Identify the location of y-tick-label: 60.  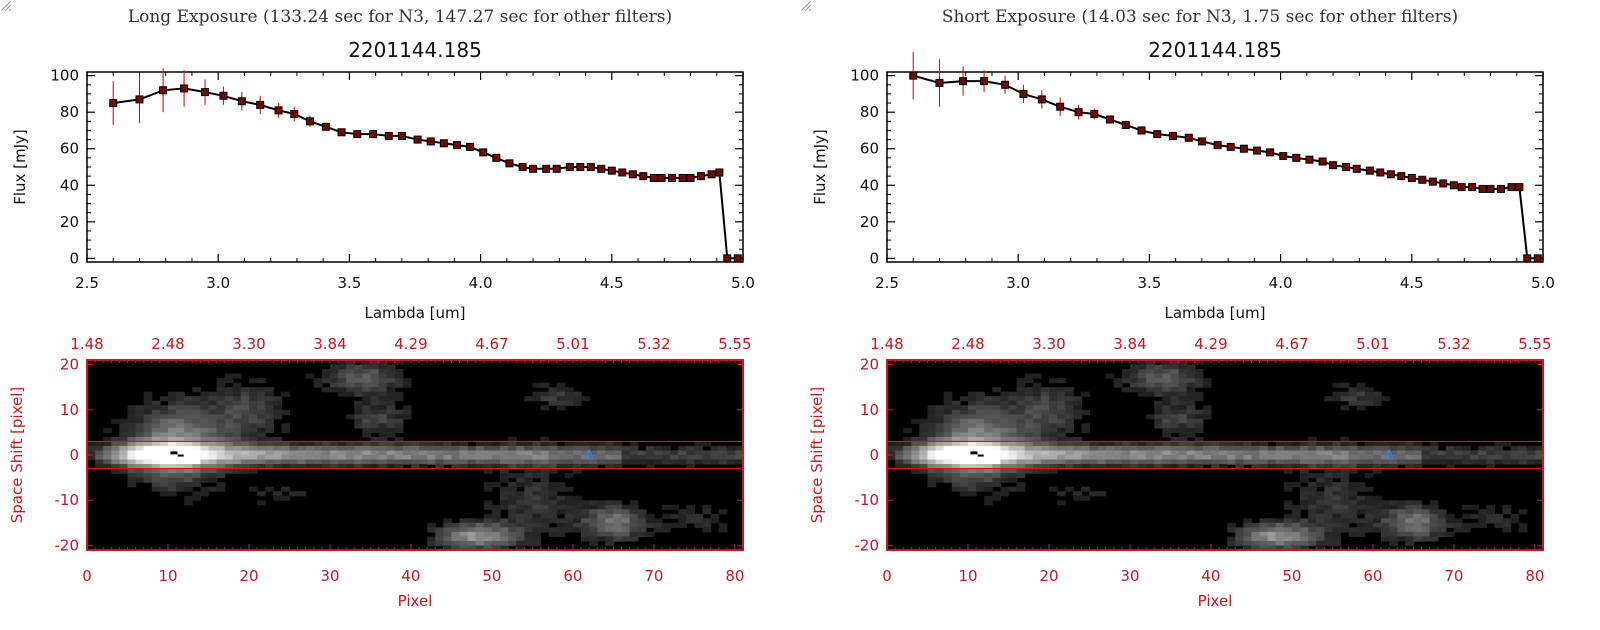
(869, 149).